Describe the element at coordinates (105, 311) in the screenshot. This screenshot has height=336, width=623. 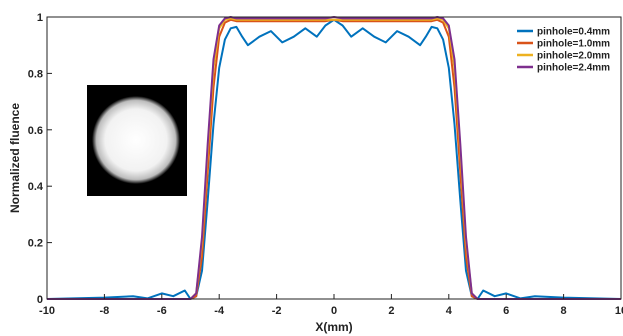
I see `x-tick-label: -8` at that location.